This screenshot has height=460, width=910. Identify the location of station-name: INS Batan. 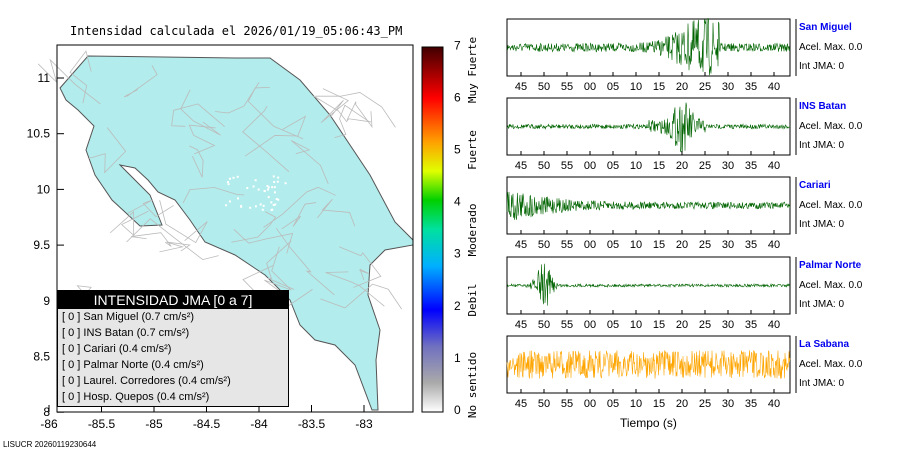
(823, 106).